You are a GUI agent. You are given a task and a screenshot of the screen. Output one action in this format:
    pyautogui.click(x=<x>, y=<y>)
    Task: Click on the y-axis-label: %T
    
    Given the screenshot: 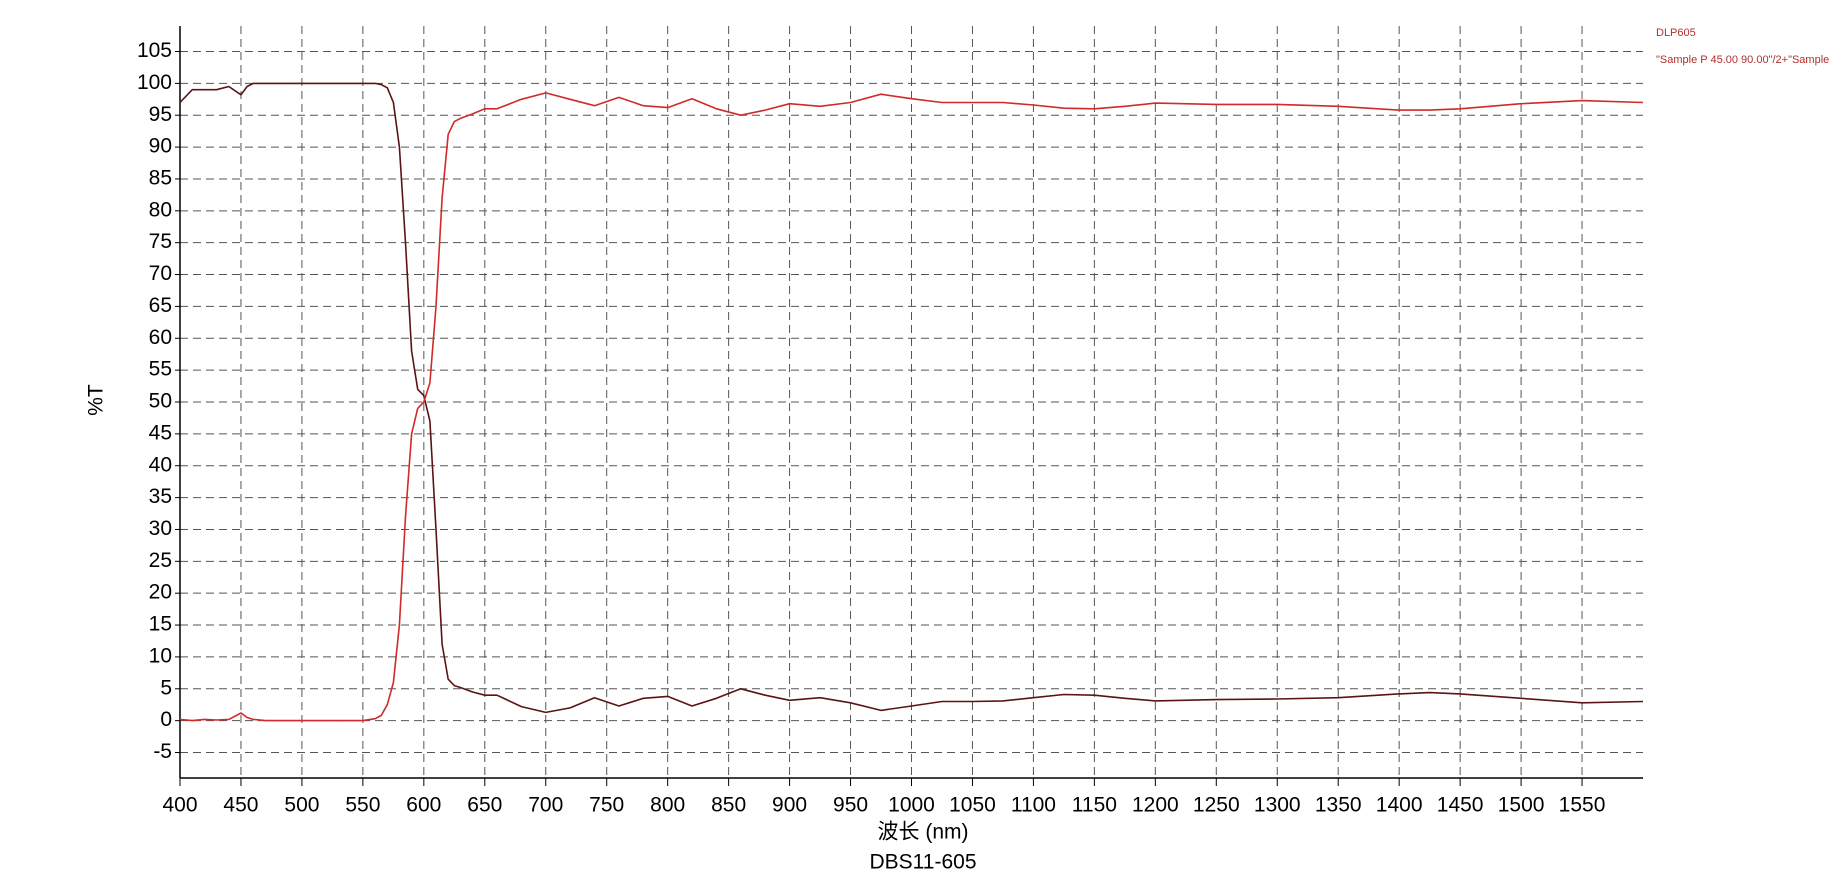 What is the action you would take?
    pyautogui.click(x=96, y=400)
    